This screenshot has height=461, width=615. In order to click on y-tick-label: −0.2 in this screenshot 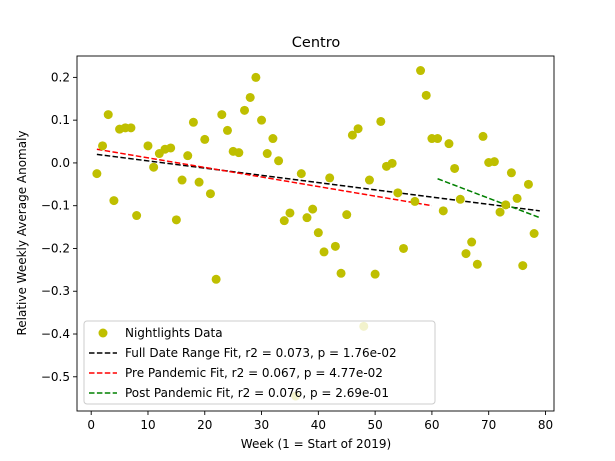, I will do `click(55, 248)`.